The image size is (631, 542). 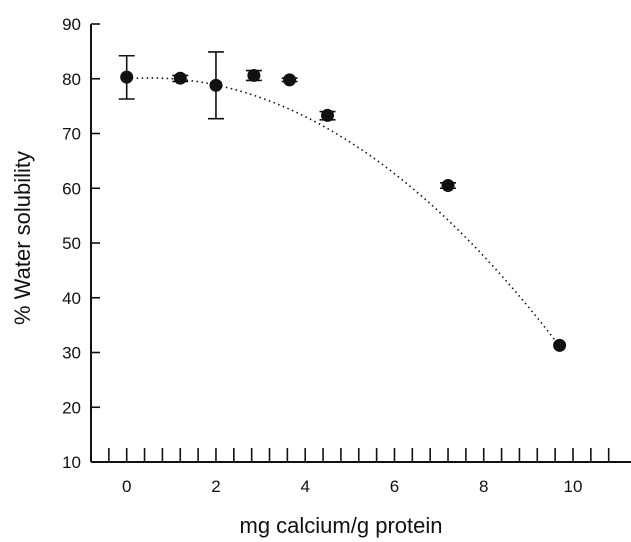 I want to click on x-tick-label: 6, so click(x=394, y=486).